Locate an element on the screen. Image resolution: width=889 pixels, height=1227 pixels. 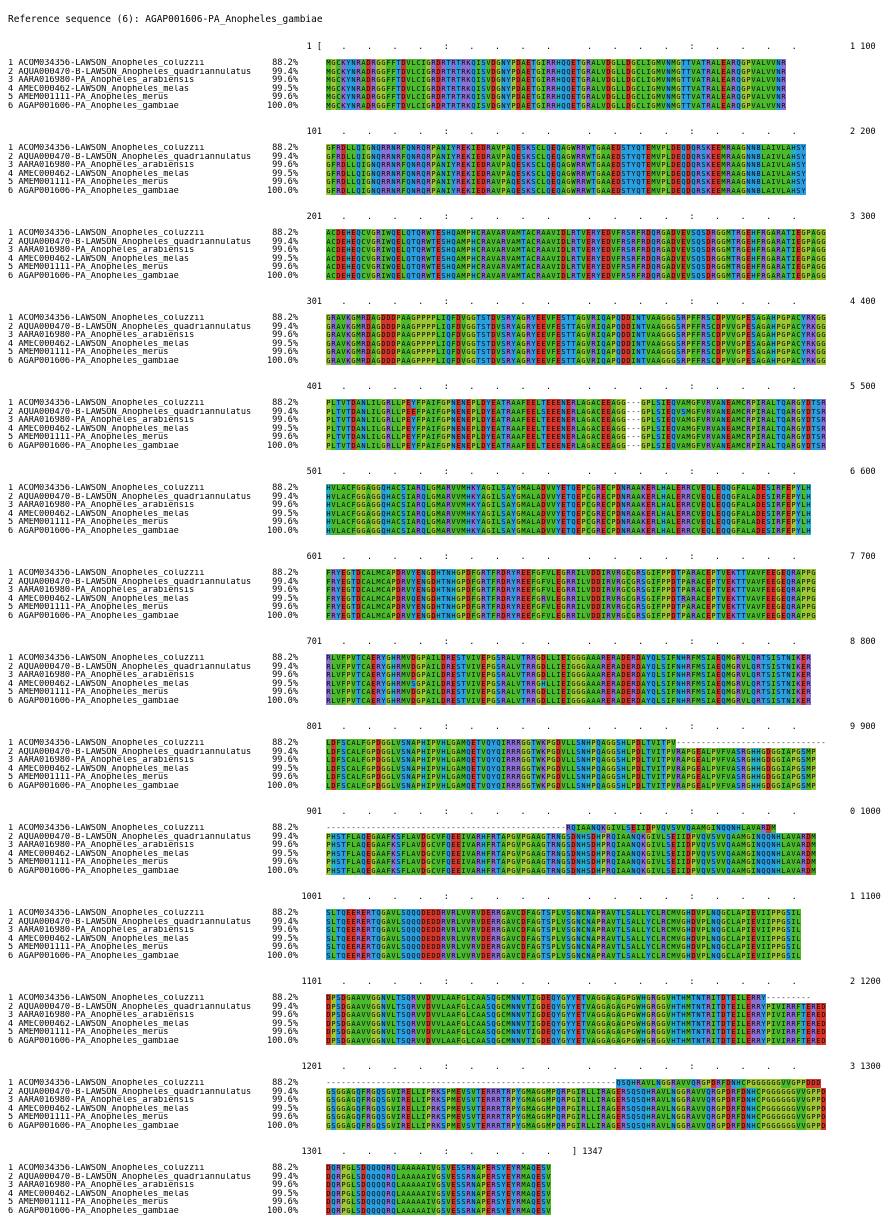
ruler-start: 101 is located at coordinates (310, 132).